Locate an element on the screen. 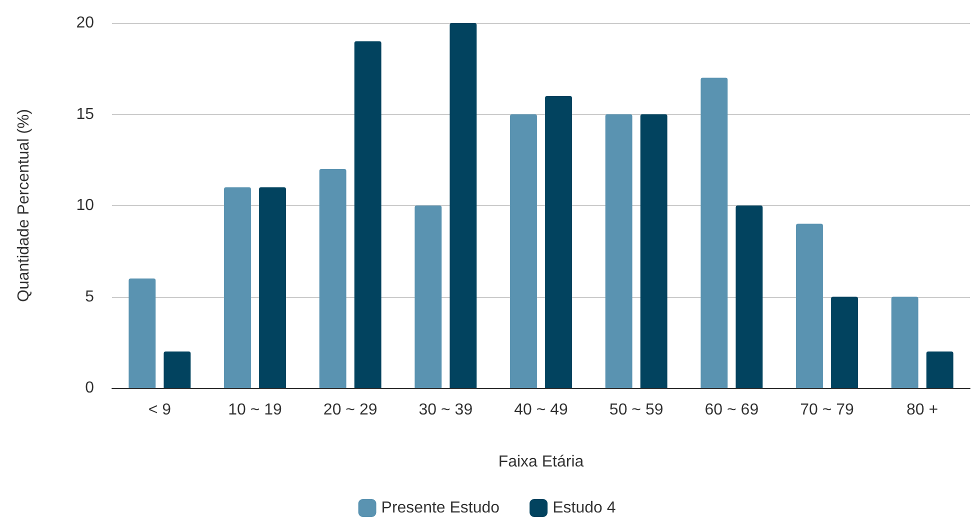 This screenshot has height=524, width=974. y-tick-label: 0 is located at coordinates (89, 388).